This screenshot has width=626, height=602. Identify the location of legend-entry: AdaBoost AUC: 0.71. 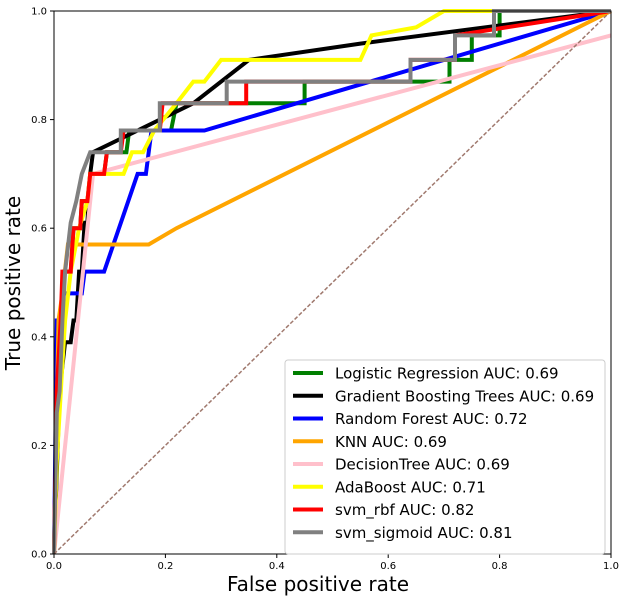
(410, 487).